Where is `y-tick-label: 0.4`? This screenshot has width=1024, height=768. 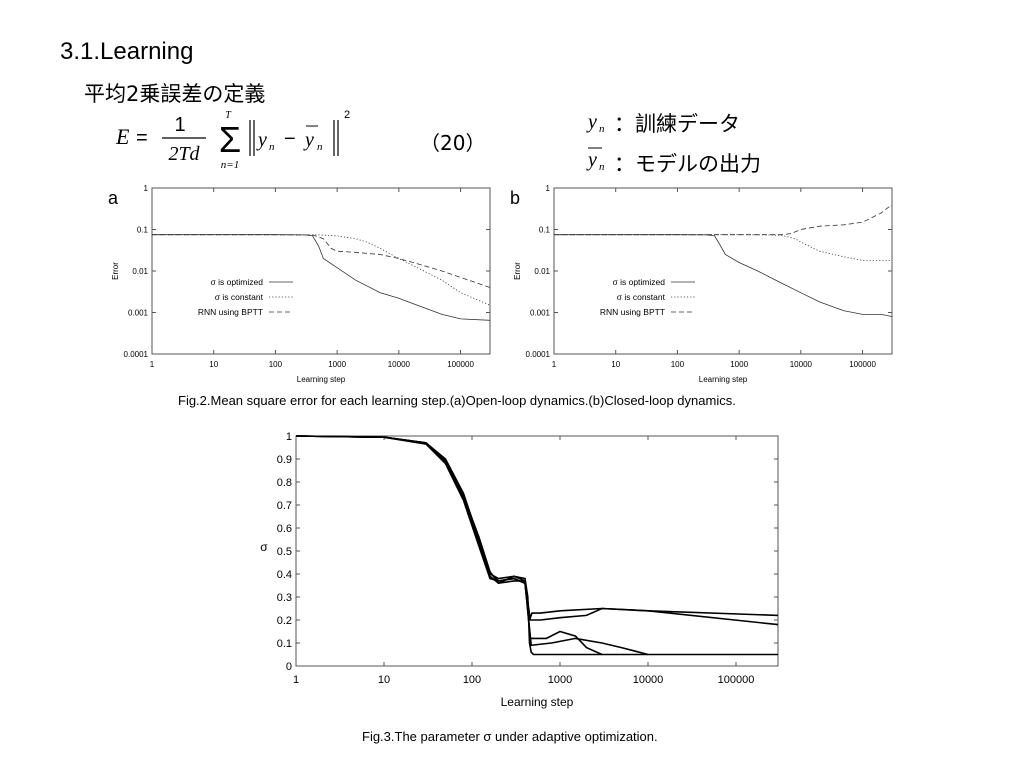
y-tick-label: 0.4 is located at coordinates (284, 575).